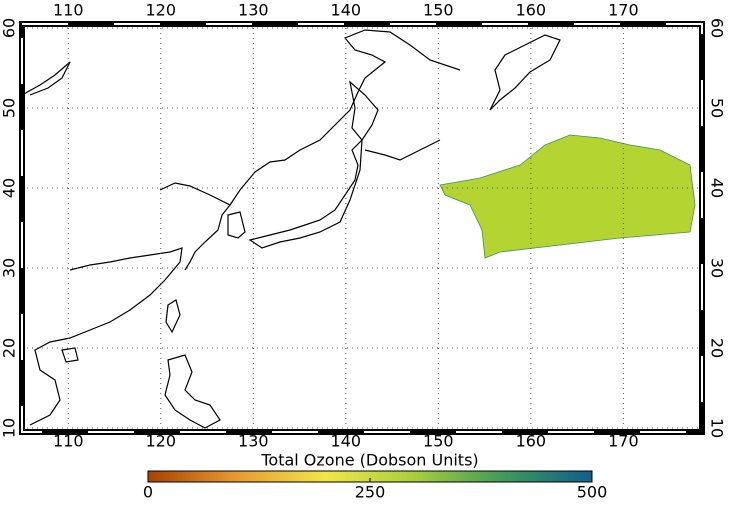 The height and width of the screenshot is (512, 740). I want to click on x-tick-label-bottom: 110, so click(68, 441).